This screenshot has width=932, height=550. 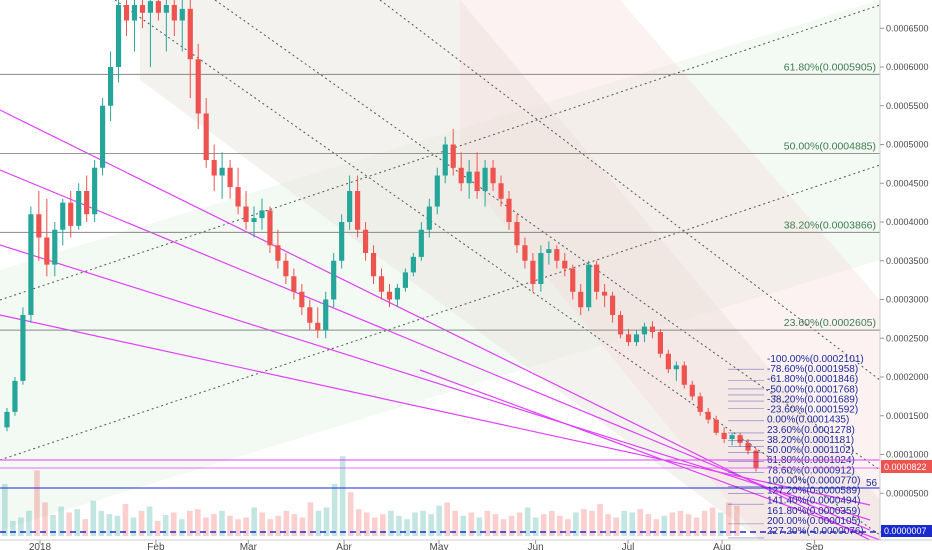 I want to click on fib-major-label: 38.20%(0.0003866), so click(x=830, y=225).